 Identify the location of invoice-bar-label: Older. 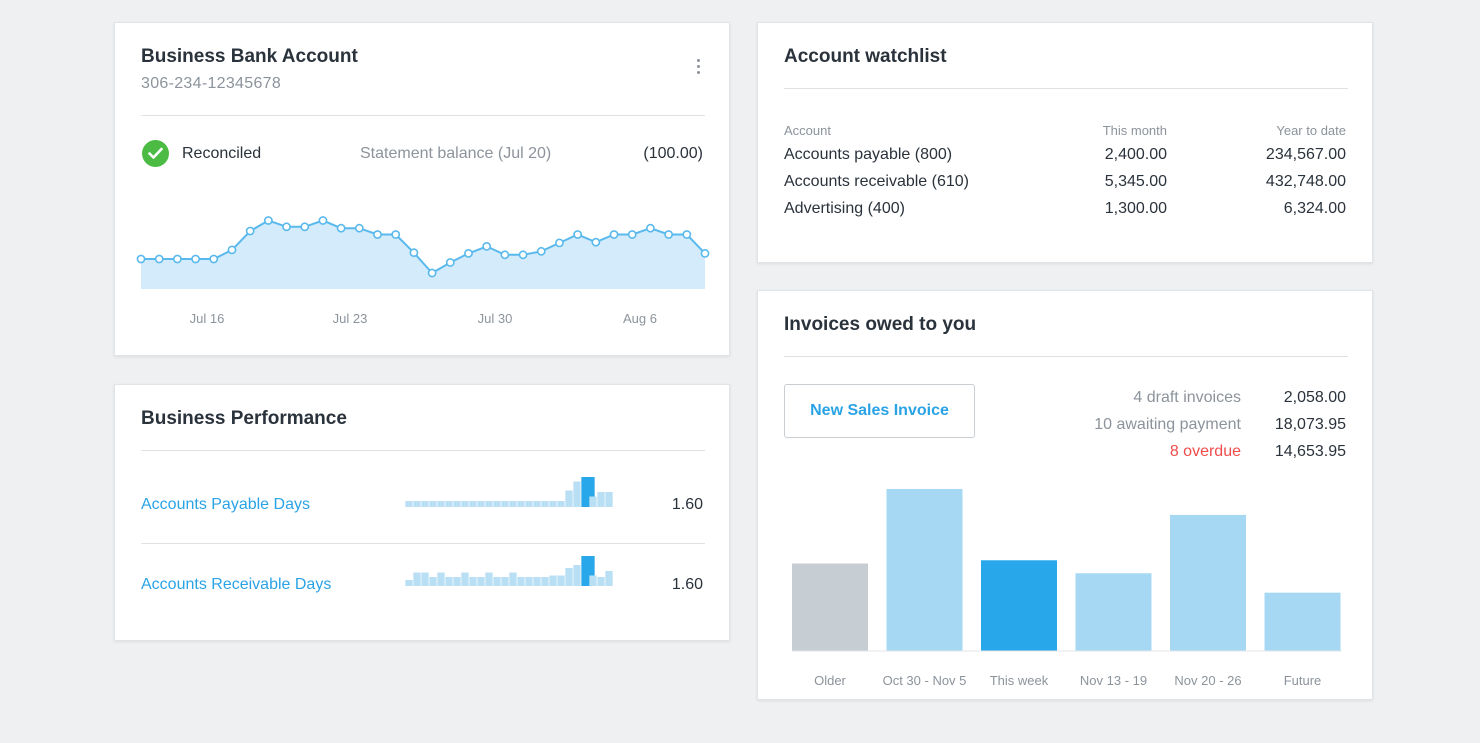
(830, 680).